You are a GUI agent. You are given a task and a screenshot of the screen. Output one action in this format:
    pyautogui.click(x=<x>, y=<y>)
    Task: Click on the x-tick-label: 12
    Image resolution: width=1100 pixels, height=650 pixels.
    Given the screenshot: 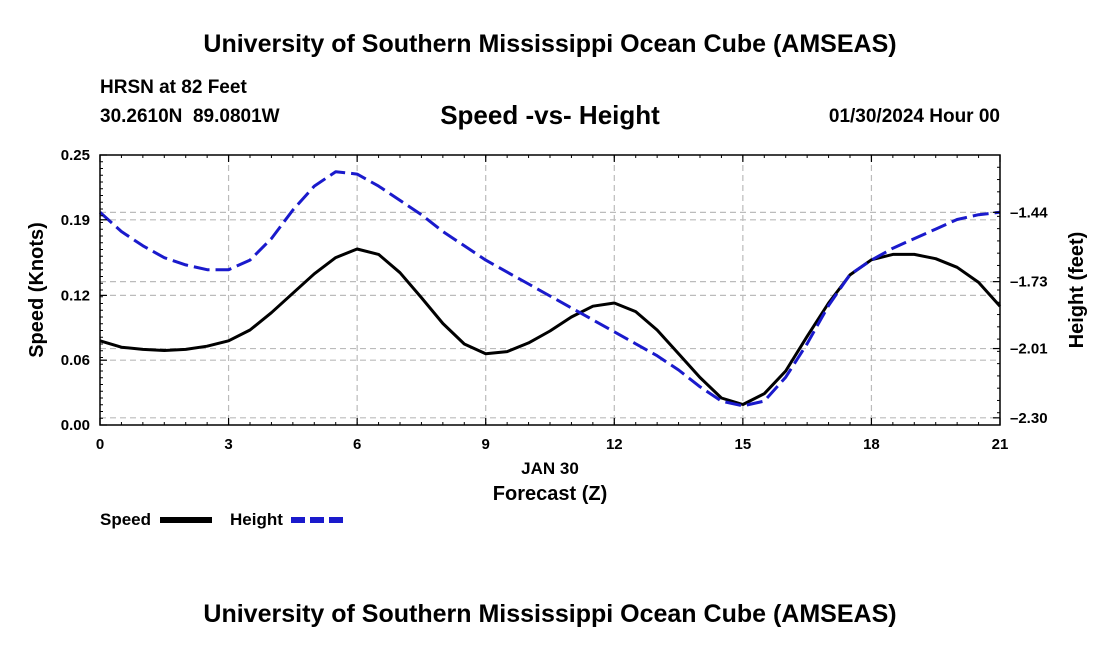 What is the action you would take?
    pyautogui.click(x=614, y=444)
    